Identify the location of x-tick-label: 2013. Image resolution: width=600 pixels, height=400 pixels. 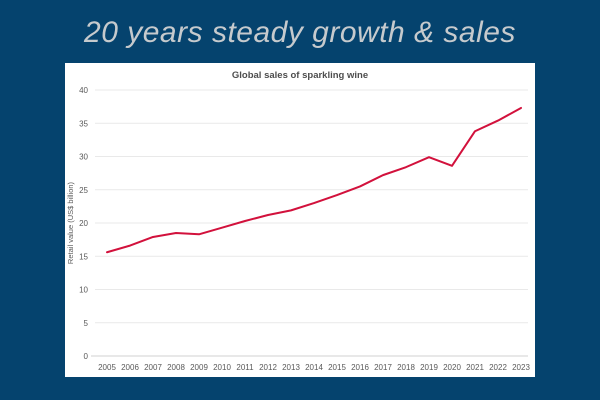
(291, 367).